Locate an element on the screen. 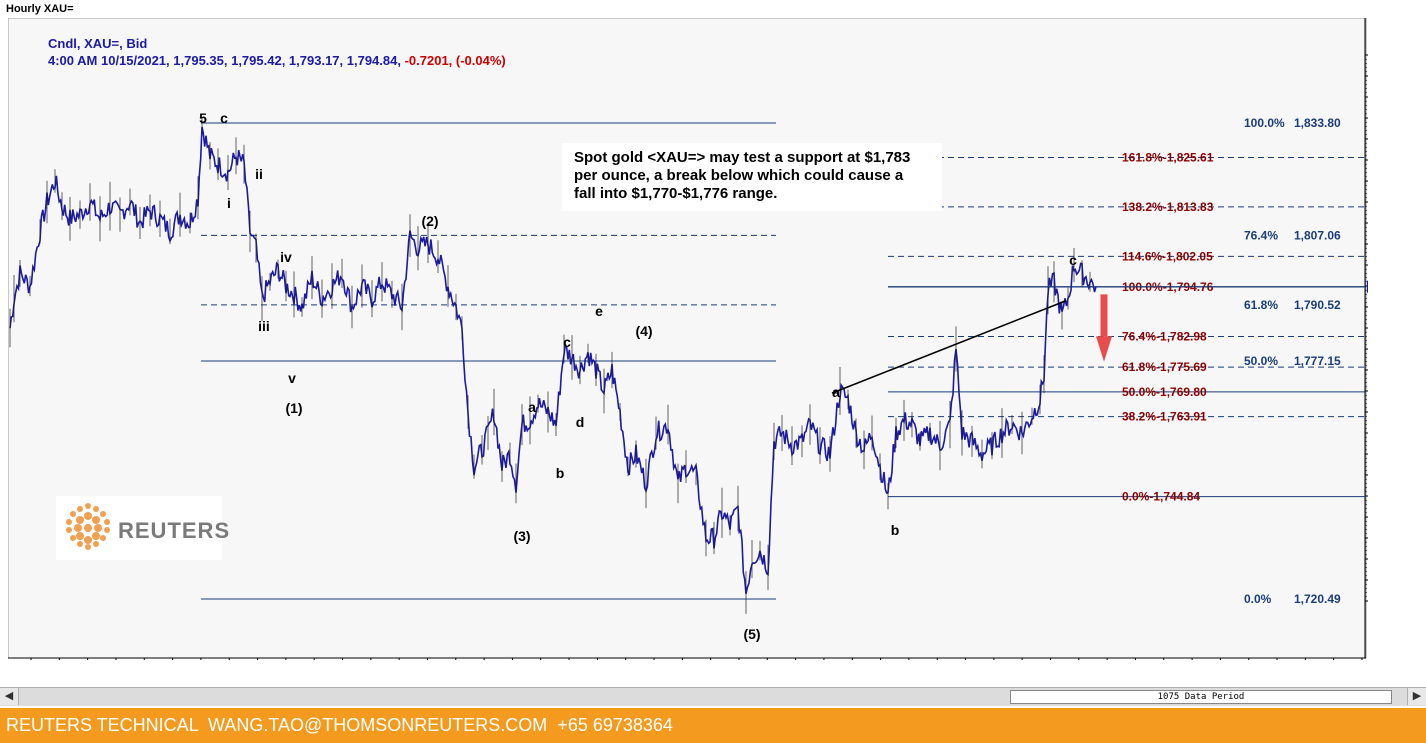 Image resolution: width=1426 pixels, height=743 pixels. fib-retracement-pct: 100.0% is located at coordinates (1264, 123).